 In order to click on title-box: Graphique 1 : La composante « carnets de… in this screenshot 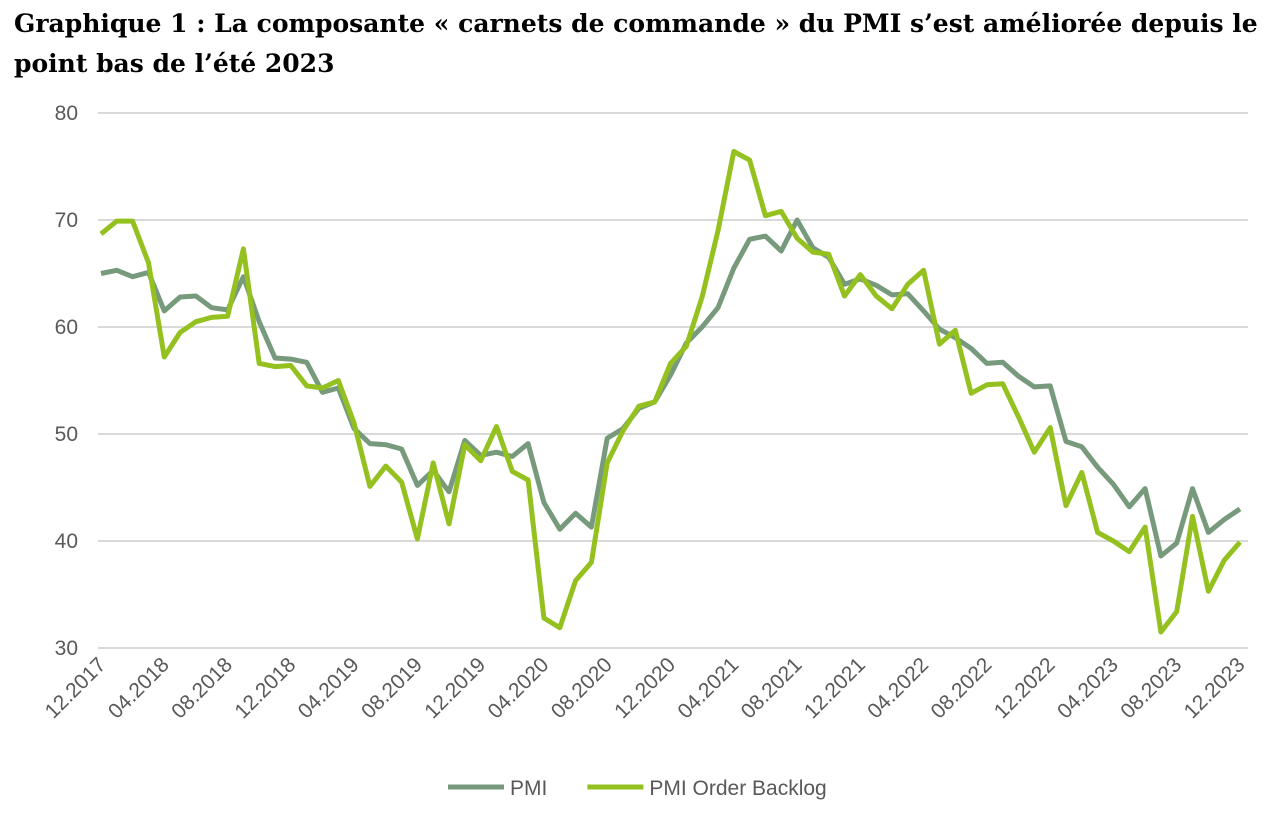, I will do `click(636, 43)`.